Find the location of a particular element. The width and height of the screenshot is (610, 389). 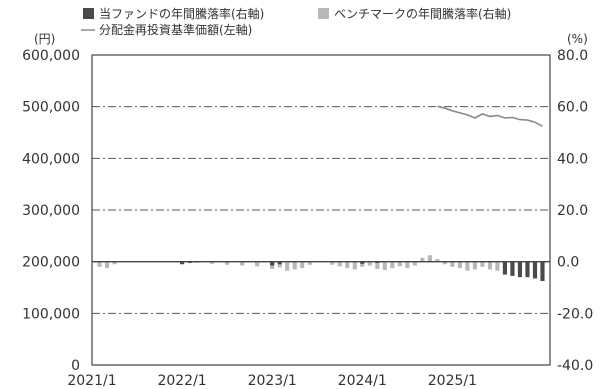

left-tick-label: 400,000 is located at coordinates (51, 159).